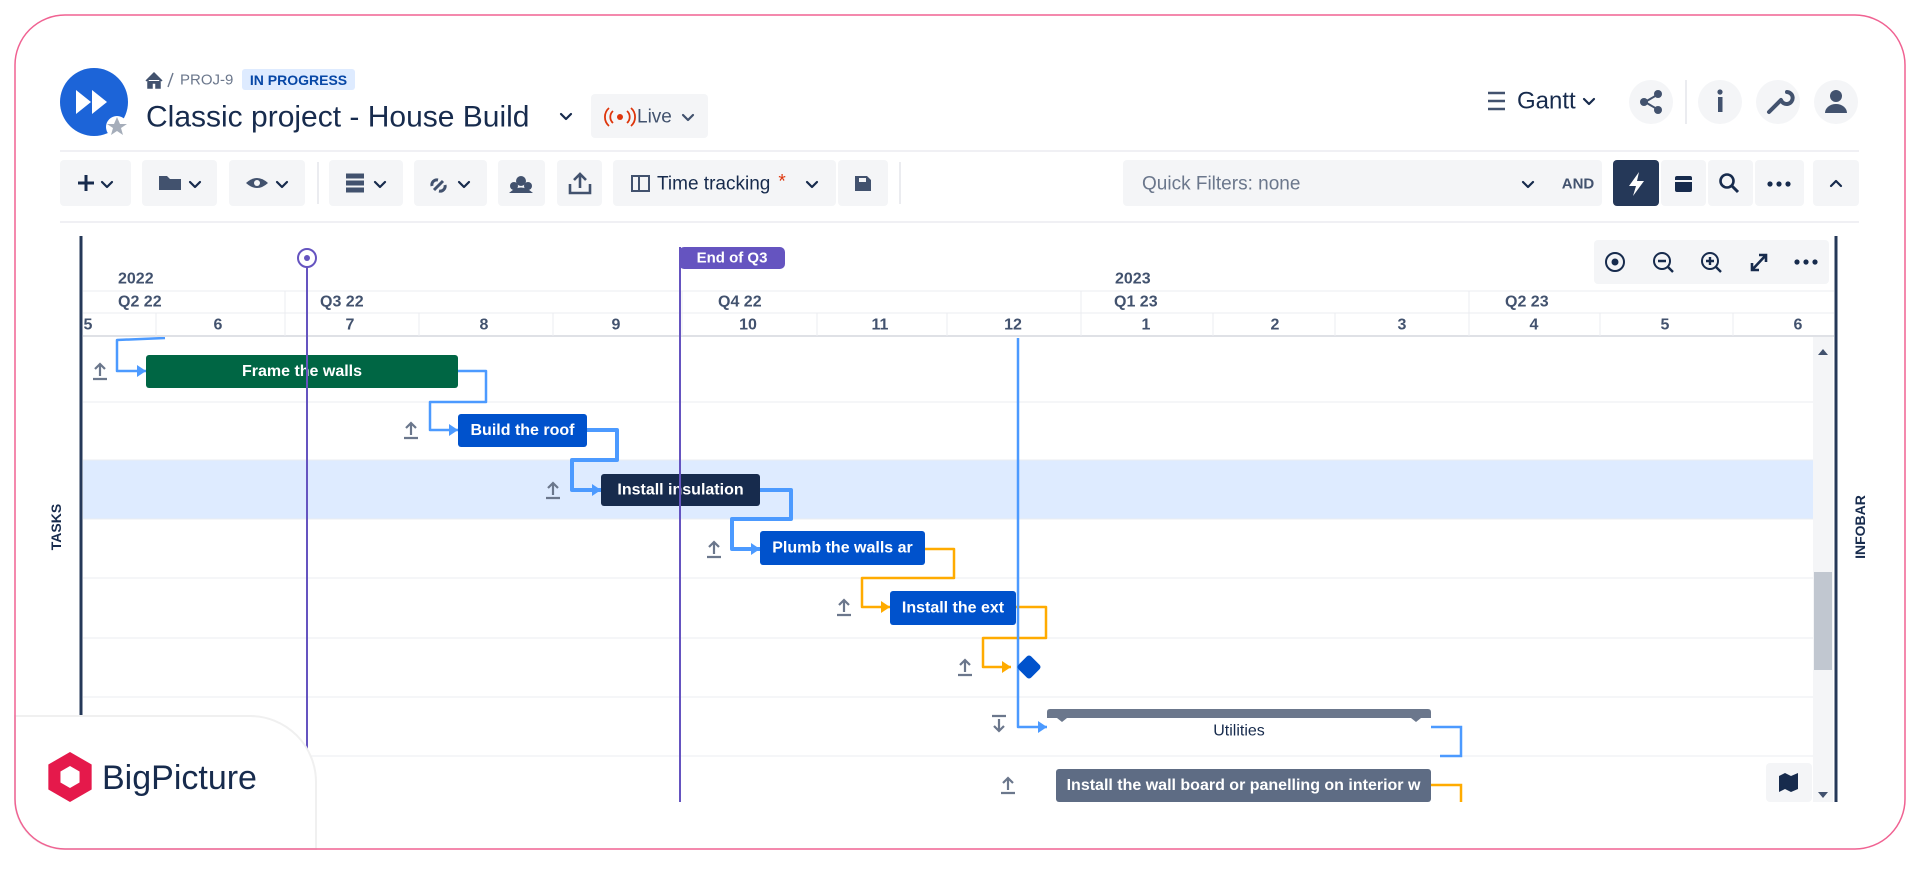 The height and width of the screenshot is (870, 1920). I want to click on time-tracking-label: Time tracking, so click(713, 184).